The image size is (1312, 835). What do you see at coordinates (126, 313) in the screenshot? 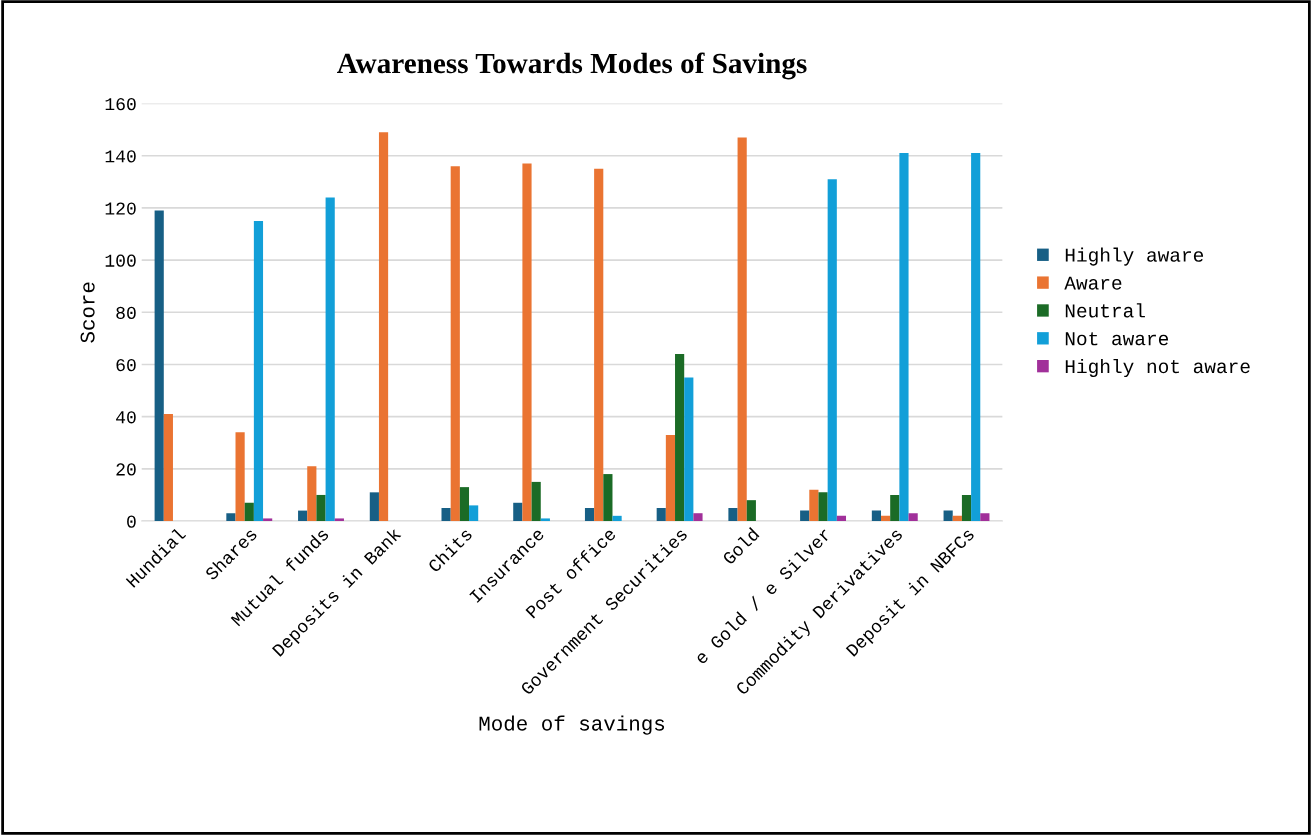
I see `y-tick-label: 80` at bounding box center [126, 313].